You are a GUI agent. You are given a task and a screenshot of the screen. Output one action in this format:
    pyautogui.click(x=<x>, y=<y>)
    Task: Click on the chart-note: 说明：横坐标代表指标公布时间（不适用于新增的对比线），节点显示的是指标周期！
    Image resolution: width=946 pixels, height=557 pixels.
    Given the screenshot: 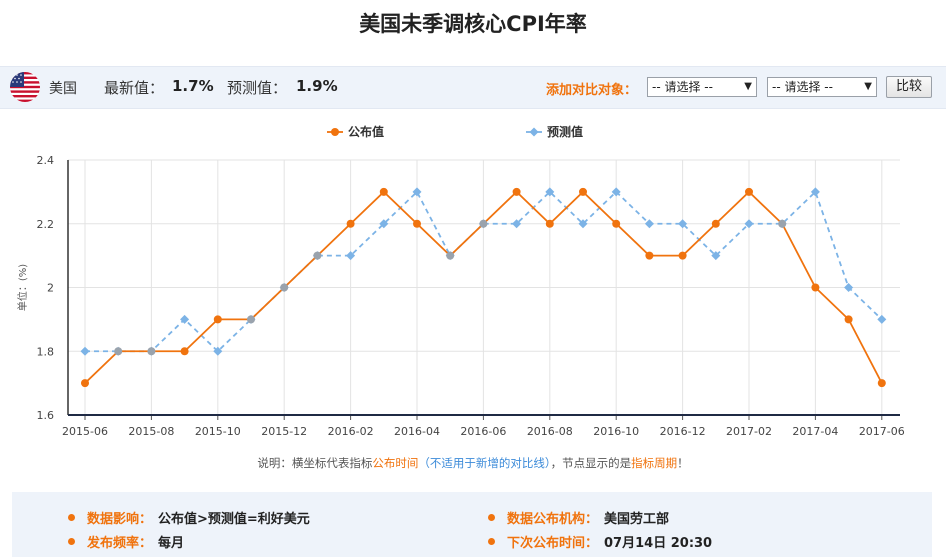 What is the action you would take?
    pyautogui.click(x=473, y=463)
    